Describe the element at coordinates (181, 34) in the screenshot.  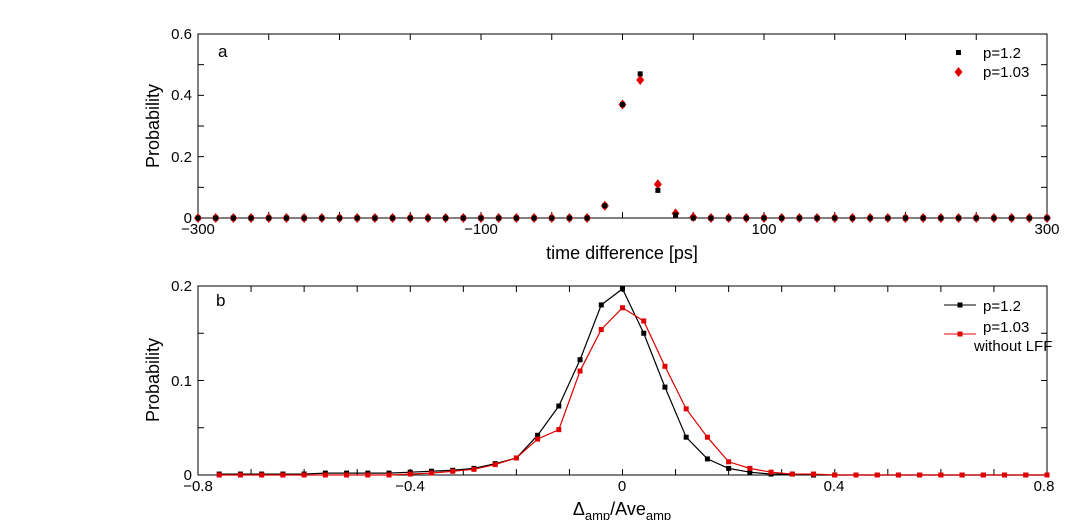
I see `panel-a-y-tick-label: 0.6` at that location.